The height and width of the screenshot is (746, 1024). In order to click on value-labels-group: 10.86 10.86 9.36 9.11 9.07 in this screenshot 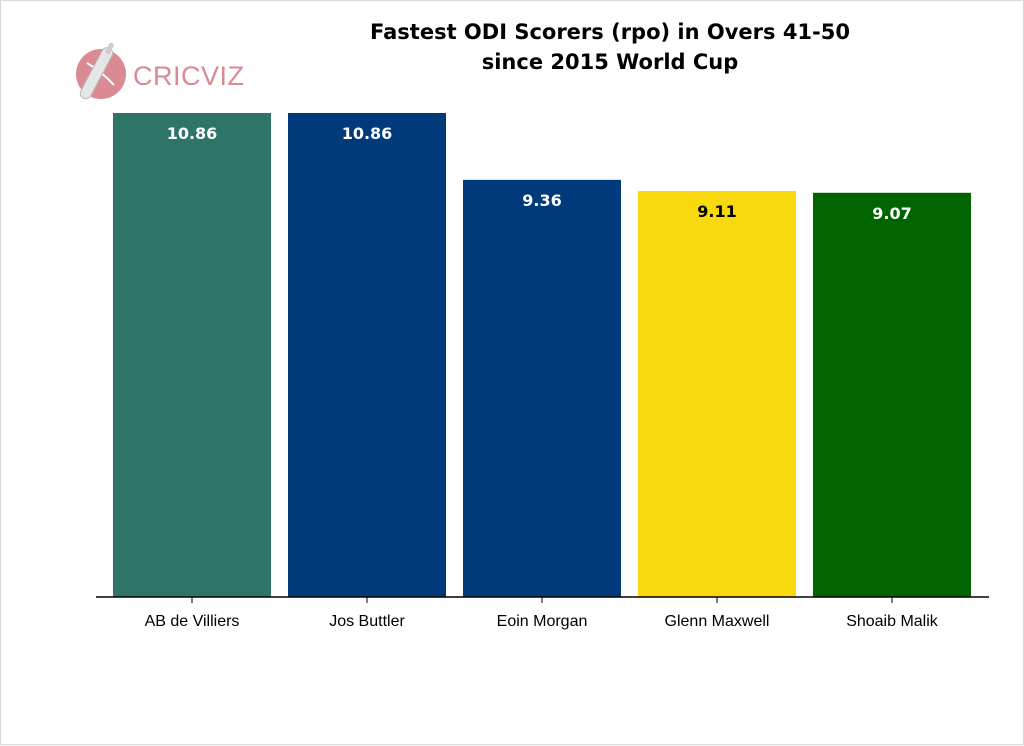, I will do `click(539, 173)`.